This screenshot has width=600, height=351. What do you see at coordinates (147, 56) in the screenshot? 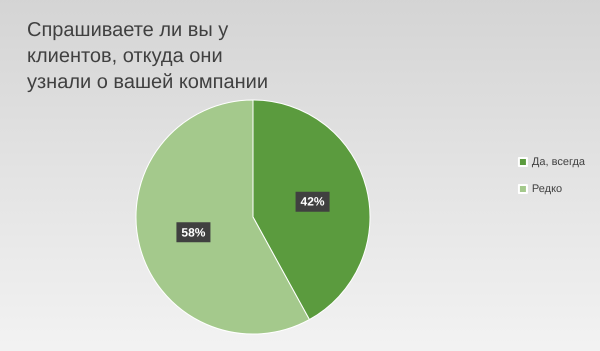
I see `chart-title: Спрашиваете ли вы у клиентов, откуда они узнали о вашей компании` at bounding box center [147, 56].